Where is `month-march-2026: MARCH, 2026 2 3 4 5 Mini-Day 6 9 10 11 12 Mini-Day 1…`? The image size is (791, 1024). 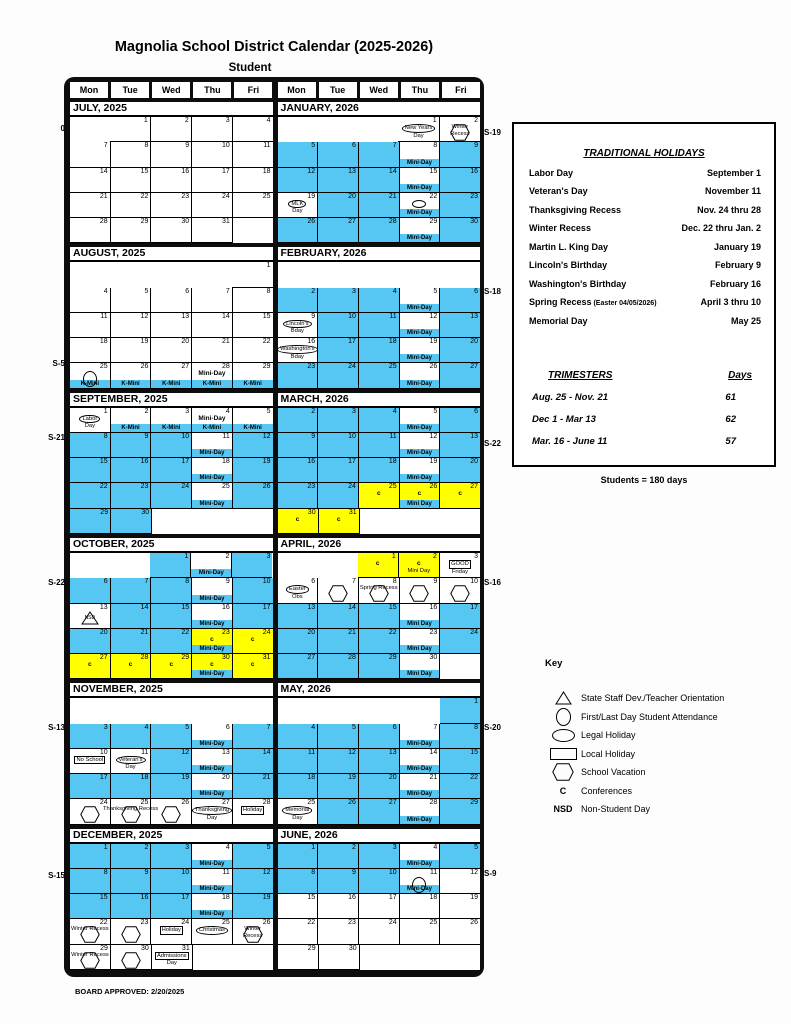 month-march-2026: MARCH, 2026 2 3 4 5 Mini-Day 6 9 10 11 12 Mini-Day 1… is located at coordinates (379, 463).